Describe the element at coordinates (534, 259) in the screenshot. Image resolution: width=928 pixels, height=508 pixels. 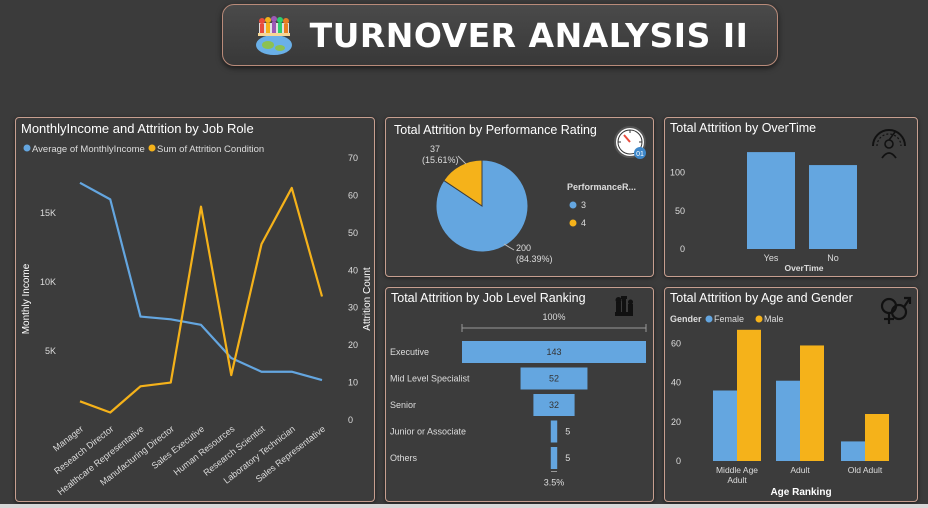
I see `pie-data-label-3-percent: (84.39%)` at that location.